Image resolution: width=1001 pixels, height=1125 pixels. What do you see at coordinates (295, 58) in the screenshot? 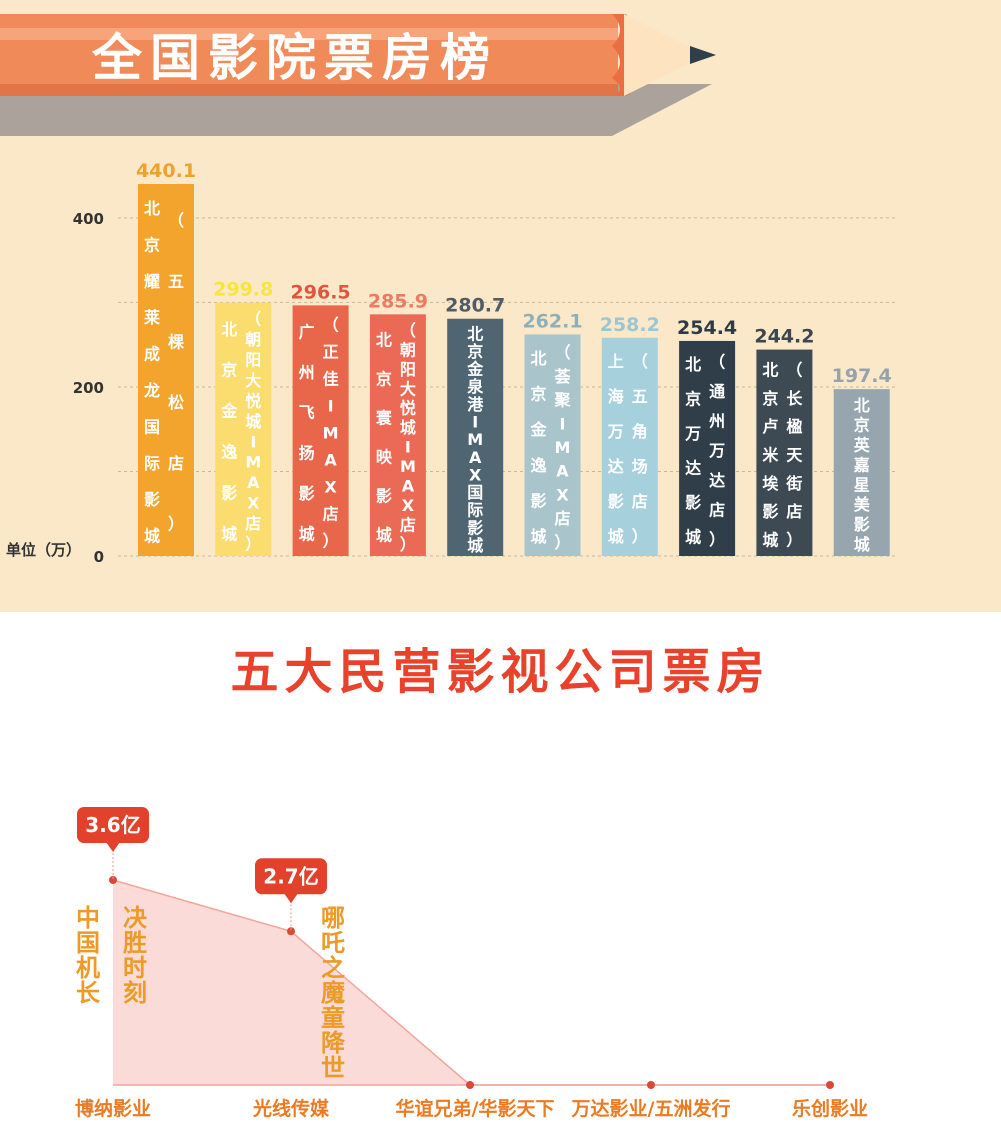
I see `banner-title: 全国影院票房榜` at bounding box center [295, 58].